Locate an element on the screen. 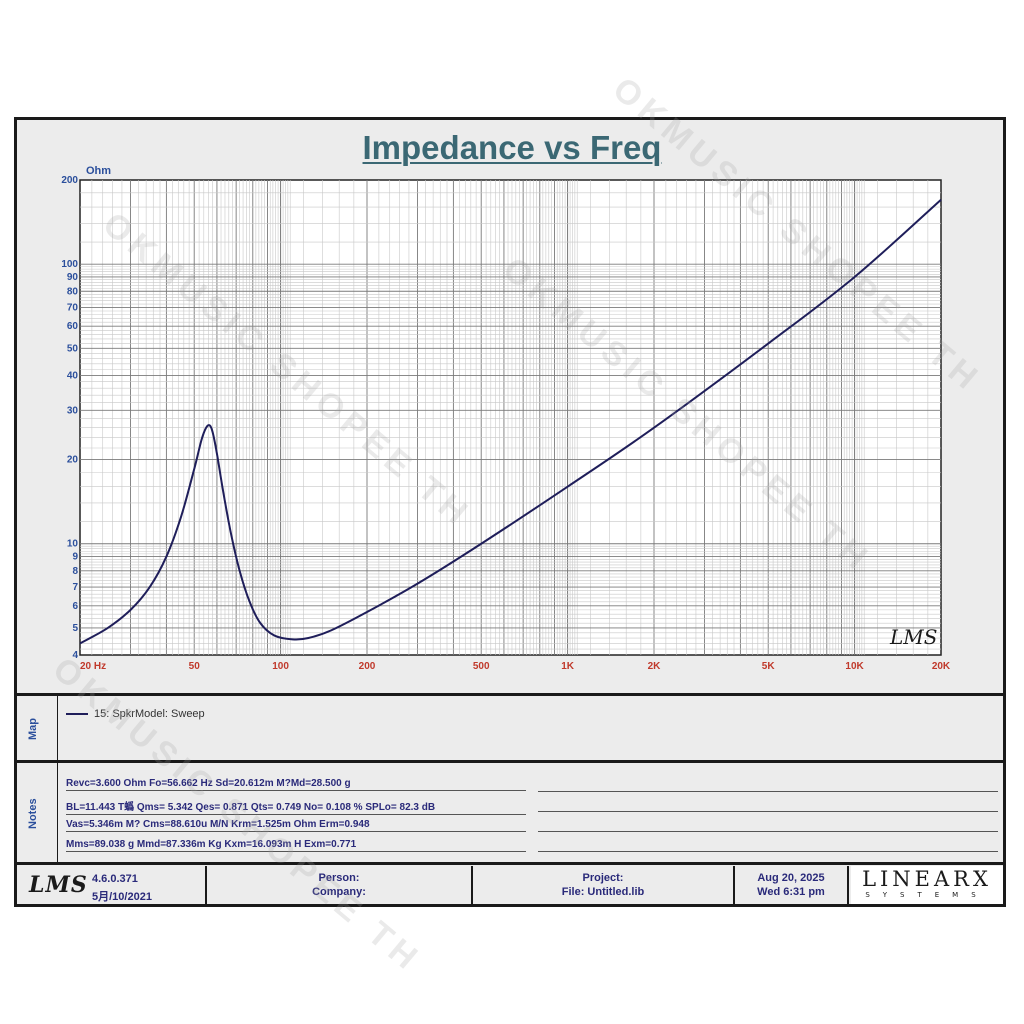 The image size is (1024, 1024). footer-version-cell: LMS 4.6.0.371 5月/10/2021 is located at coordinates (112, 885).